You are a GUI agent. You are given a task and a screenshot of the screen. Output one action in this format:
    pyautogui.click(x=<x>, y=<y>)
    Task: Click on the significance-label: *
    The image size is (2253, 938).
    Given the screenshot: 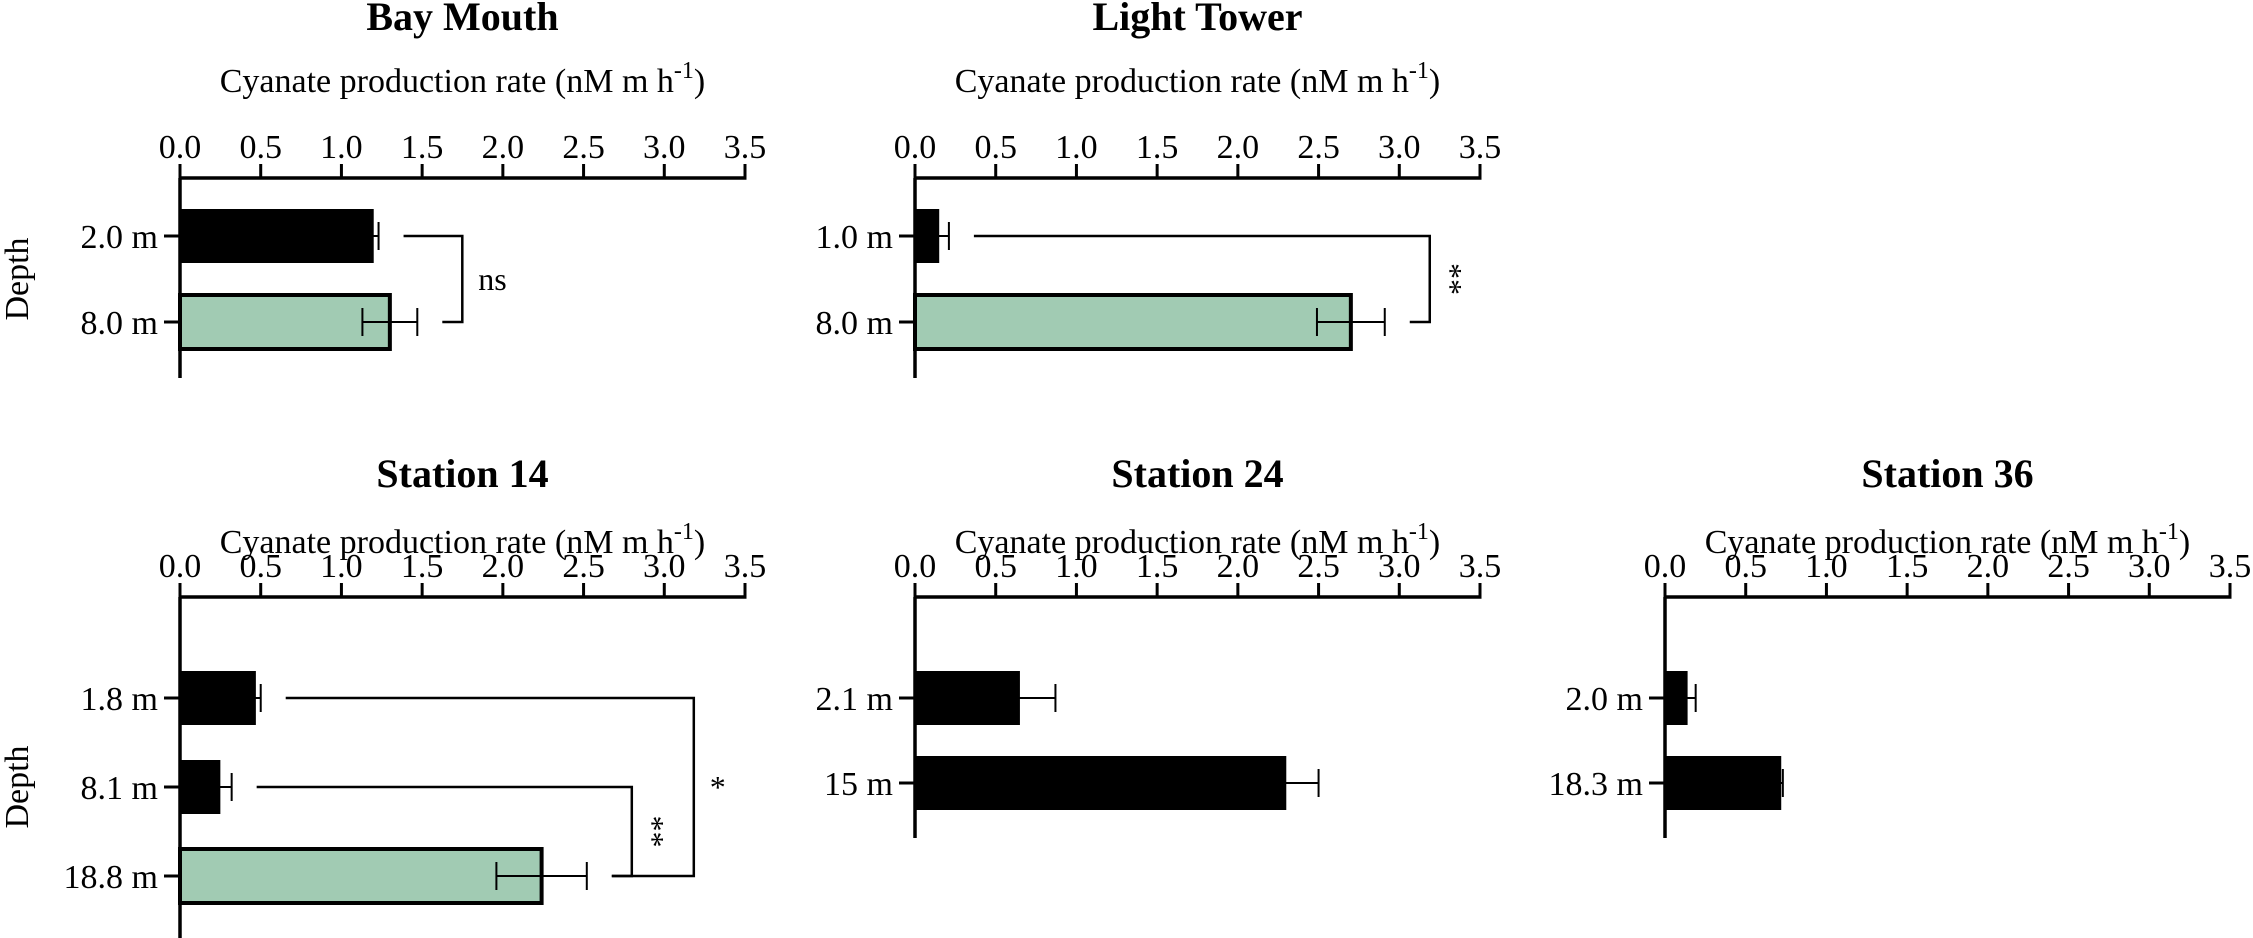 What is the action you would take?
    pyautogui.click(x=718, y=787)
    